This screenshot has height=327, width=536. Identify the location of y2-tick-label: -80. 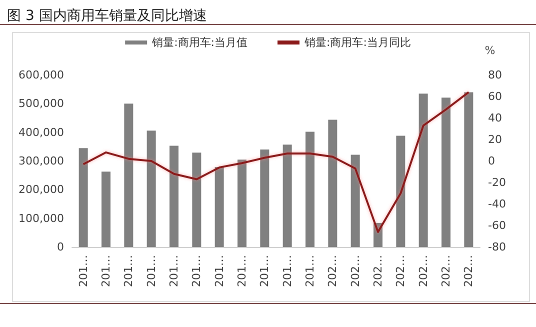
(497, 247).